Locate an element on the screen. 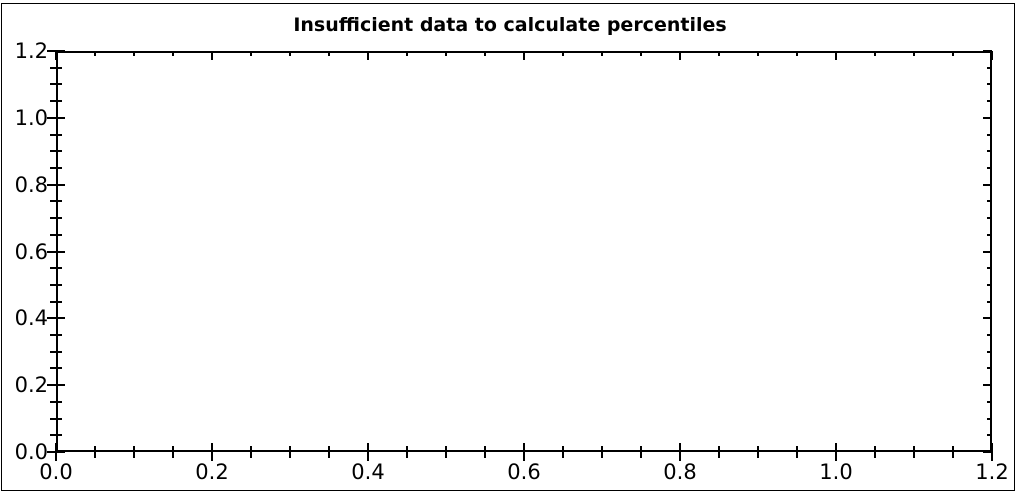 This screenshot has width=1020, height=500. y-tick-label: 1.0 is located at coordinates (31, 117).